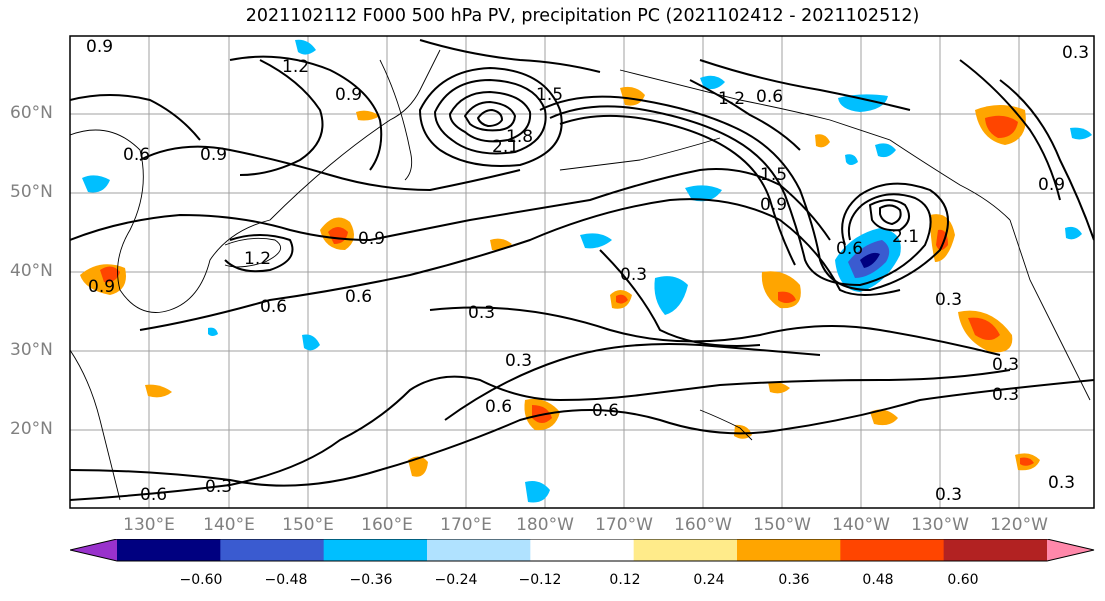 The height and width of the screenshot is (601, 1105). I want to click on lat-label-50n: 50°N, so click(31, 192).